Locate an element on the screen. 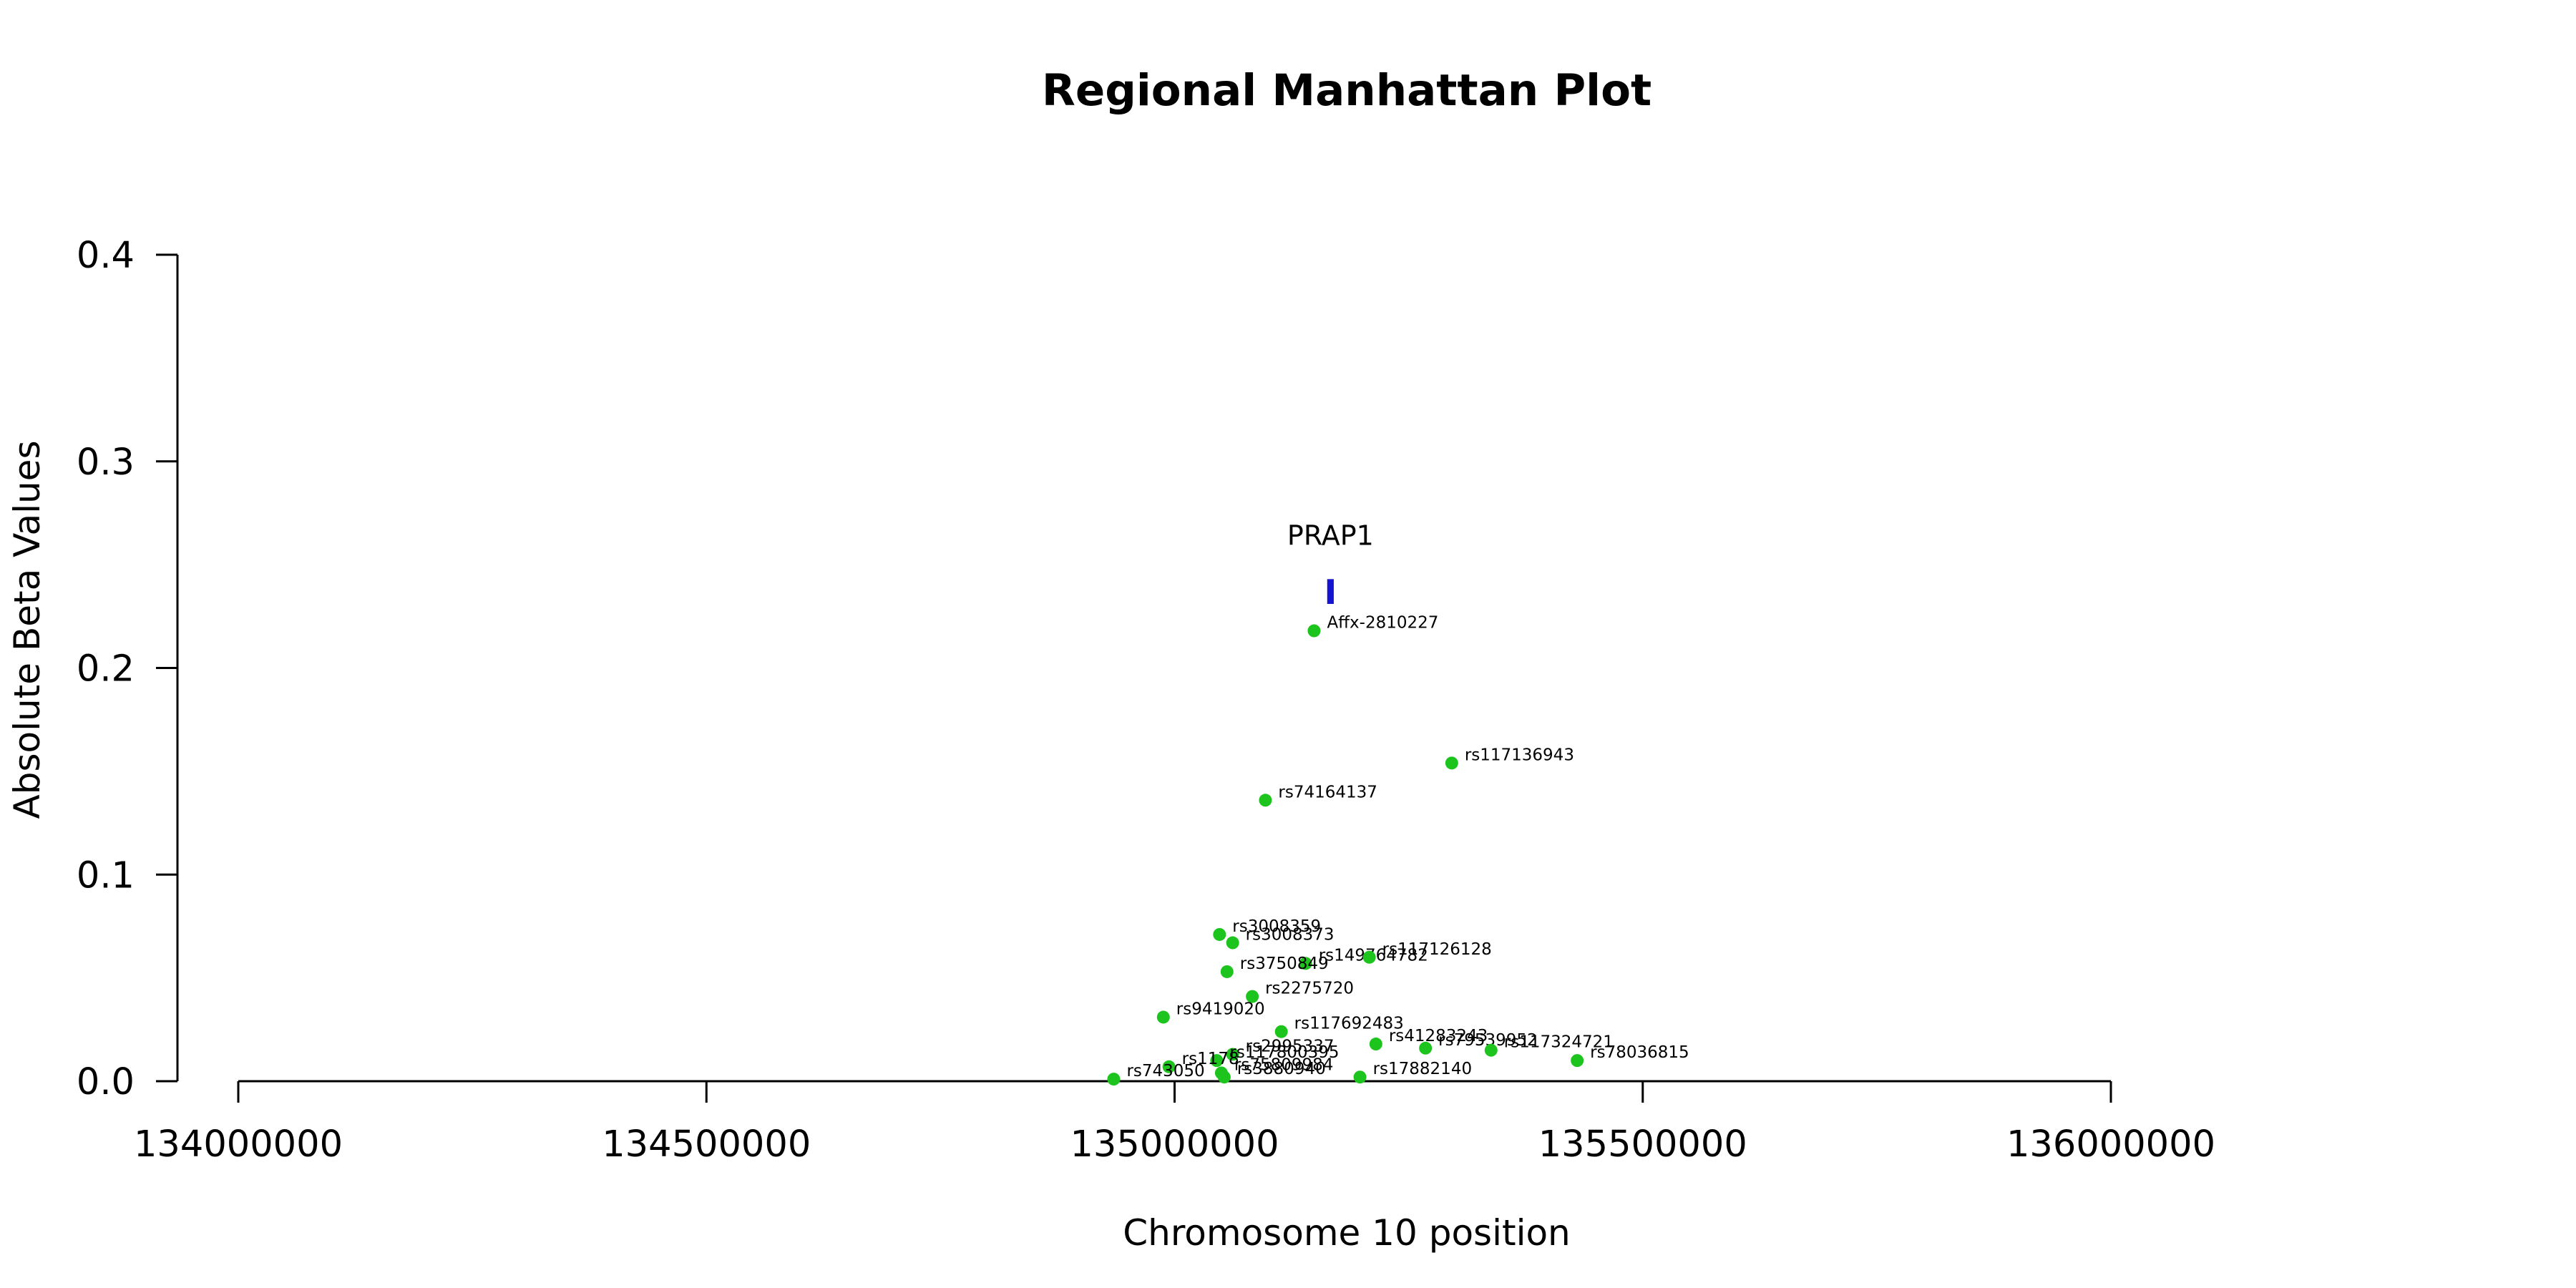 The image size is (2576, 1288). point-label: rs9419020 is located at coordinates (1220, 1009).